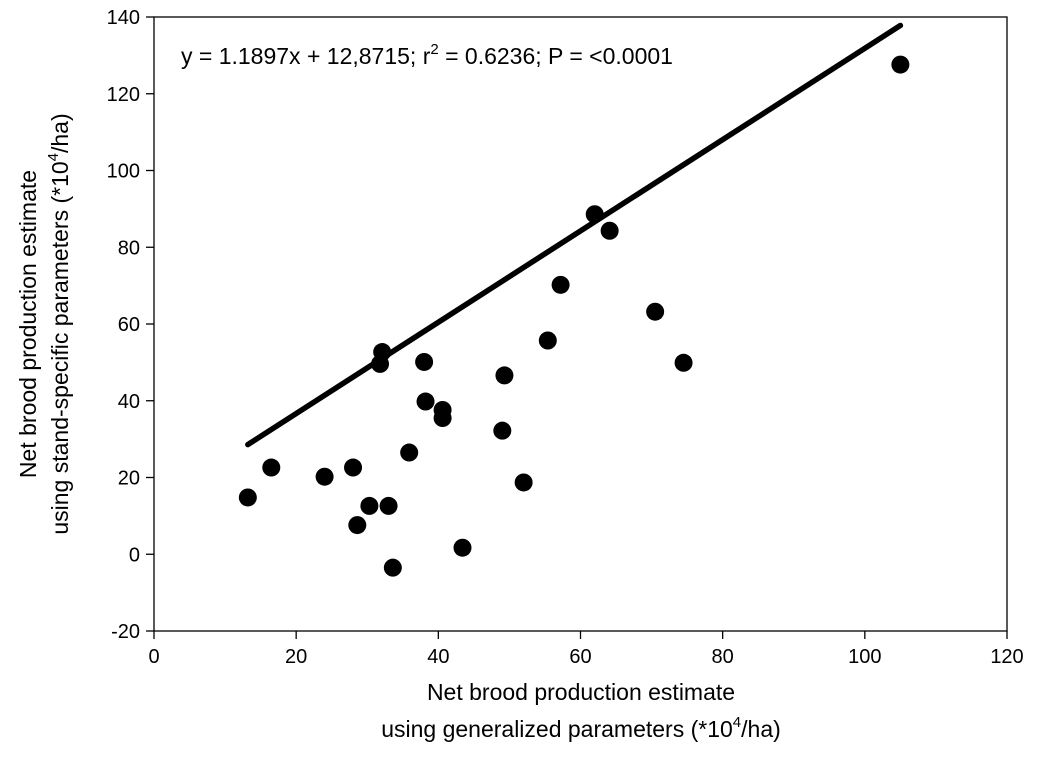 The height and width of the screenshot is (769, 1039). I want to click on x-tick-label: 0, so click(153, 657).